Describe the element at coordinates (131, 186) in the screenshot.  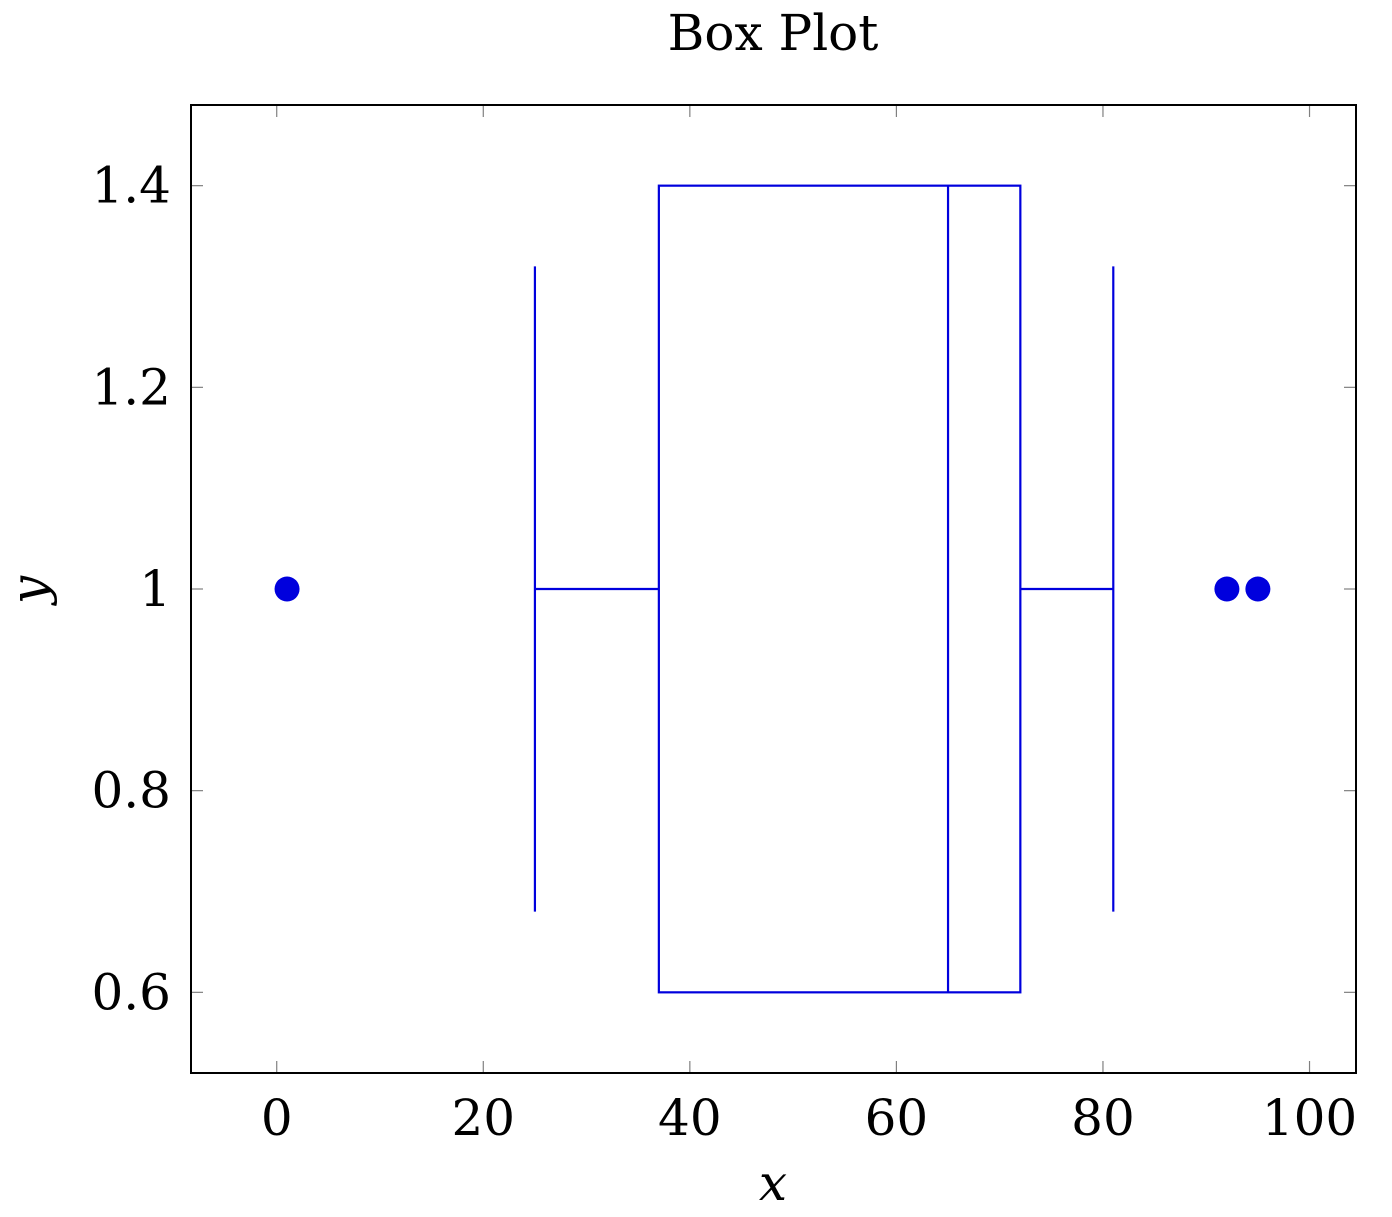
I see `y-tick-label: 1.4` at that location.